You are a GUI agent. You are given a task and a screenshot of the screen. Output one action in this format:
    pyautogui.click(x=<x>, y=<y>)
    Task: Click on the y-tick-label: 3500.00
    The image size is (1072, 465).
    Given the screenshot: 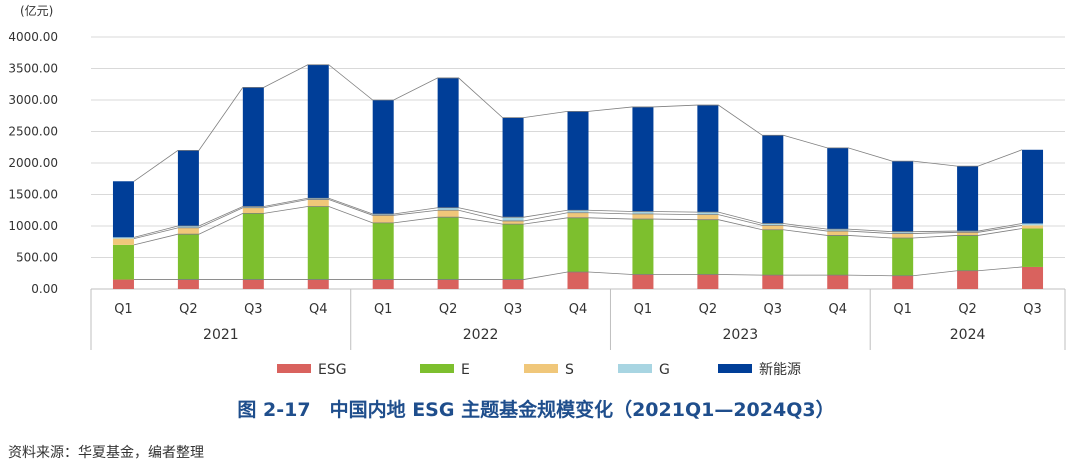 What is the action you would take?
    pyautogui.click(x=33, y=69)
    